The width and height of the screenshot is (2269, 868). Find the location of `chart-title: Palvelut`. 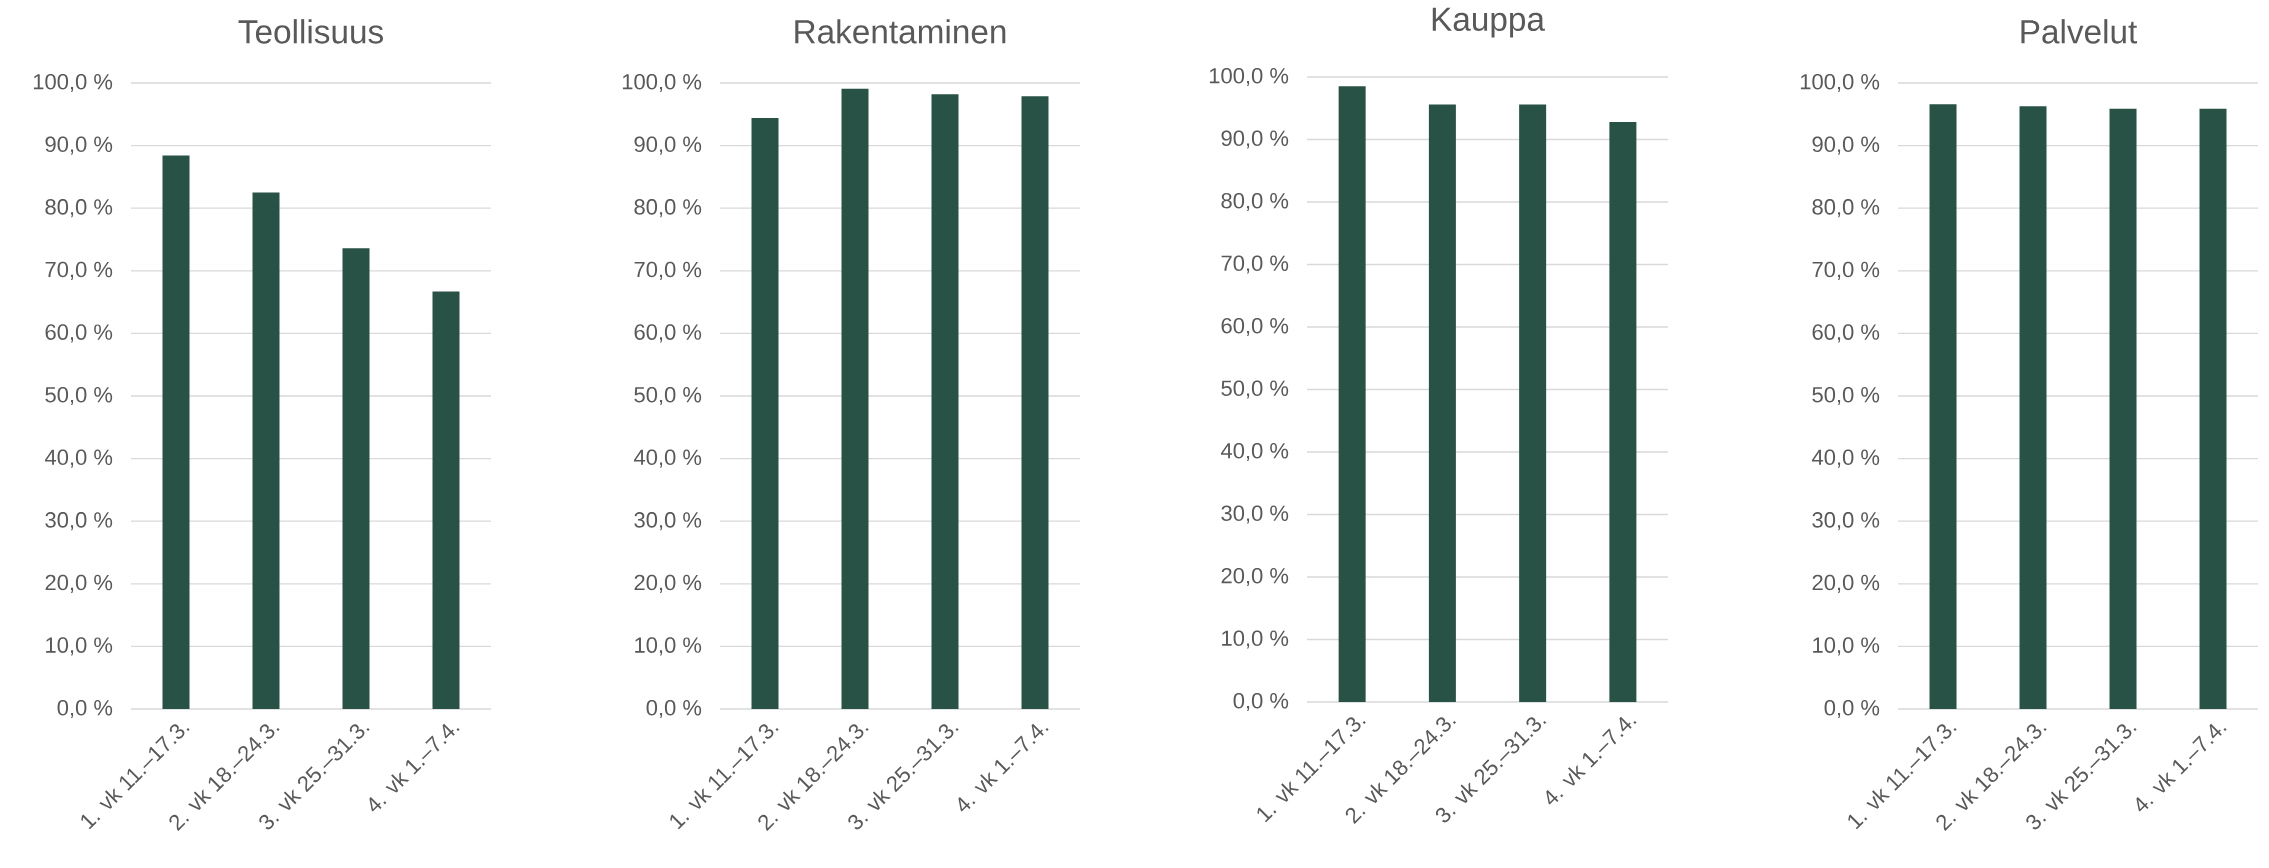

chart-title: Palvelut is located at coordinates (2079, 31).